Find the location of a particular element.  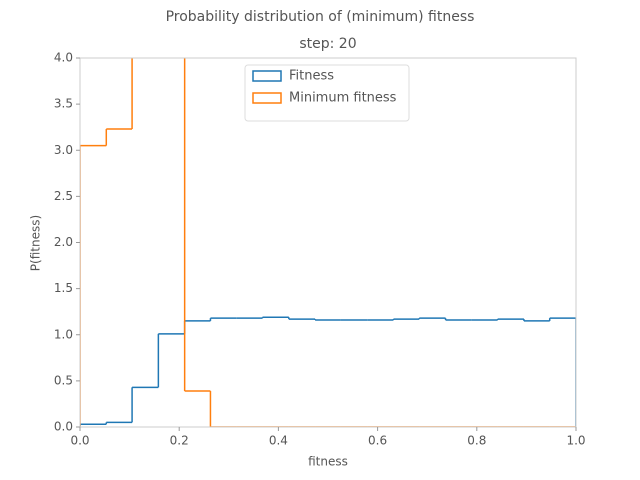

y-axis-label: P(fitness) is located at coordinates (36, 243).